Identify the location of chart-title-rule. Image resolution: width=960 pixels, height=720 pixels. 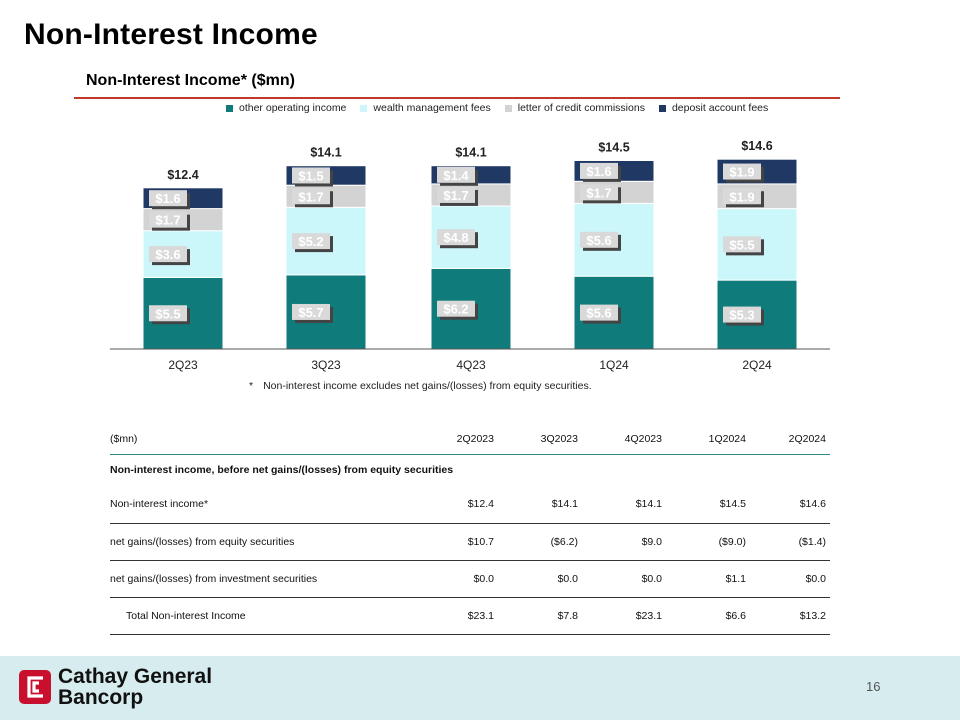
(457, 98).